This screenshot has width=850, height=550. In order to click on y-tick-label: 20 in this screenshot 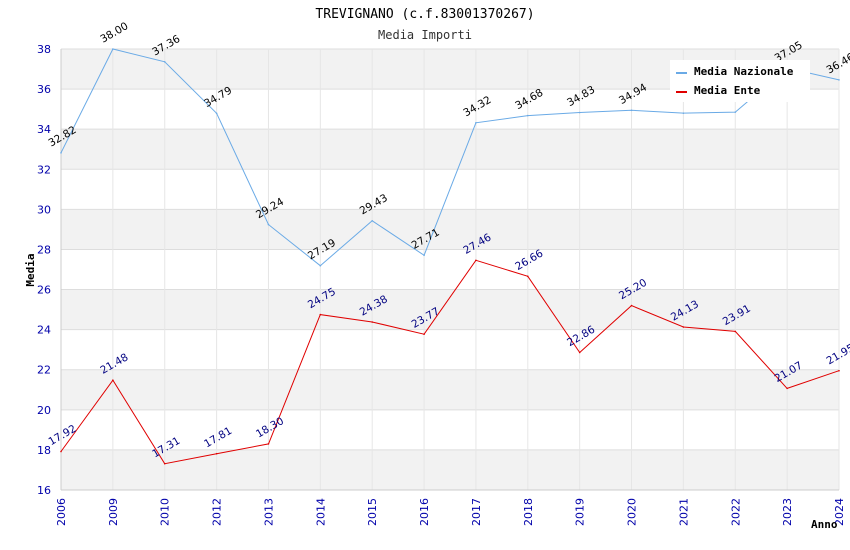, I will do `click(44, 410)`.